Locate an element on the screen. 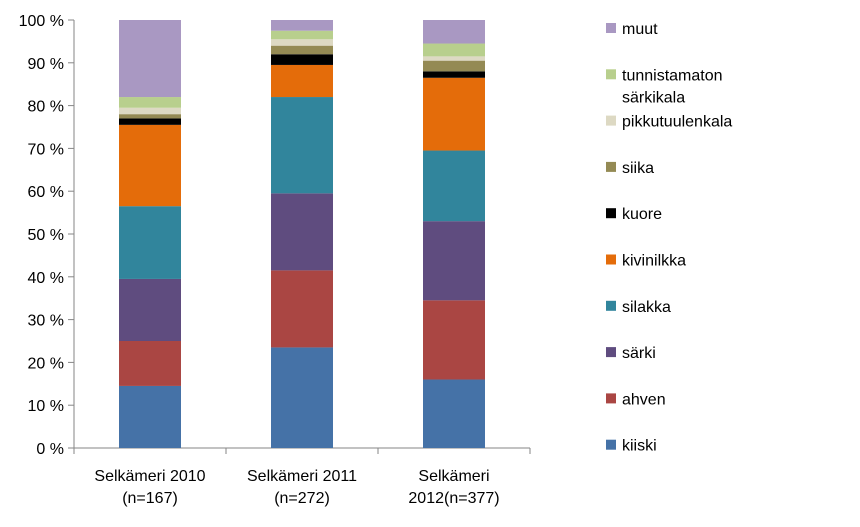 This screenshot has width=860, height=527. y-tick-label: 70 % is located at coordinates (46, 149).